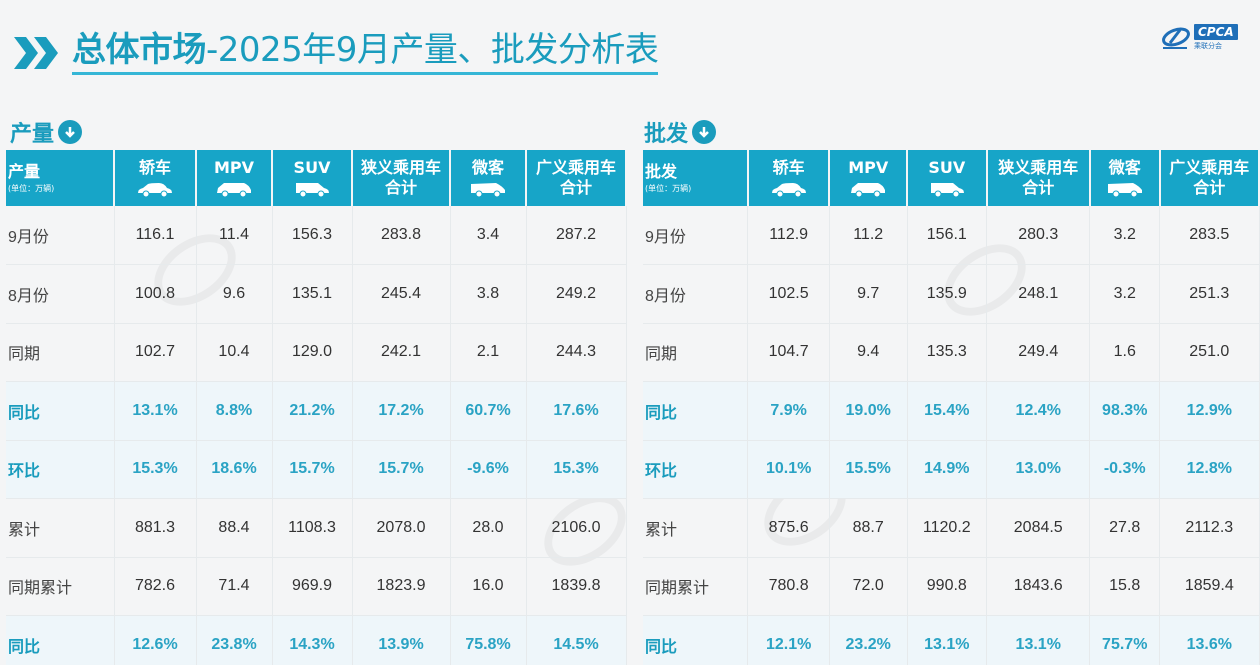 The image size is (1260, 665). I want to click on table-row: 同期累计 780.8 72.0 990.8 1843.6 15.8 1859.4, so click(951, 586).